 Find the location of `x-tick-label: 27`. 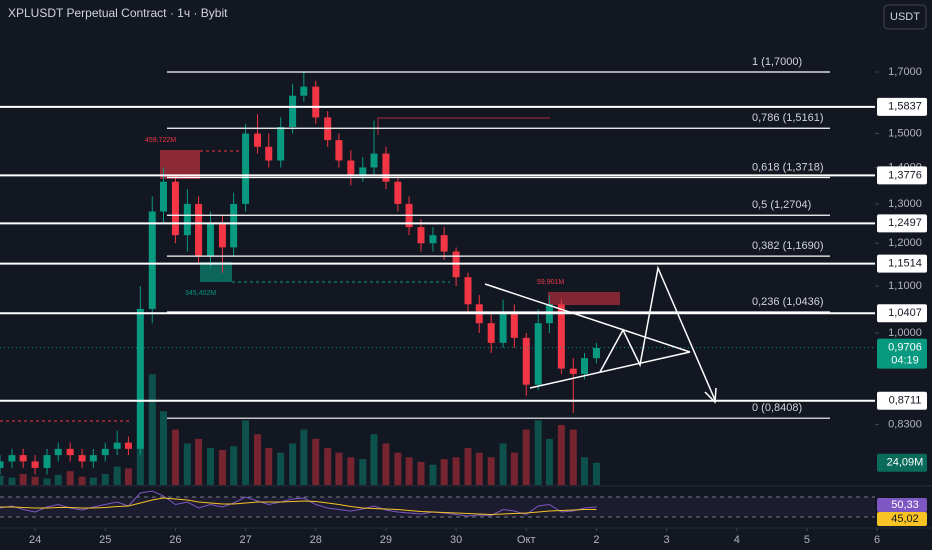

x-tick-label: 27 is located at coordinates (245, 540).